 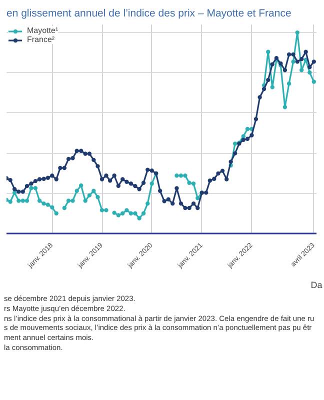 I want to click on x-axis-title: Da, so click(x=316, y=285).